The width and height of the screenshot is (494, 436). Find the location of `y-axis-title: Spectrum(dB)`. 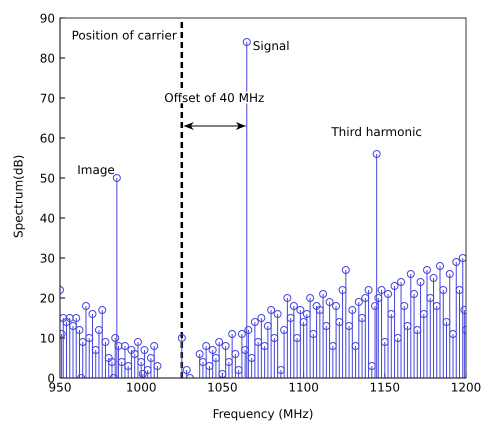

y-axis-title: Spectrum(dB) is located at coordinates (18, 196).